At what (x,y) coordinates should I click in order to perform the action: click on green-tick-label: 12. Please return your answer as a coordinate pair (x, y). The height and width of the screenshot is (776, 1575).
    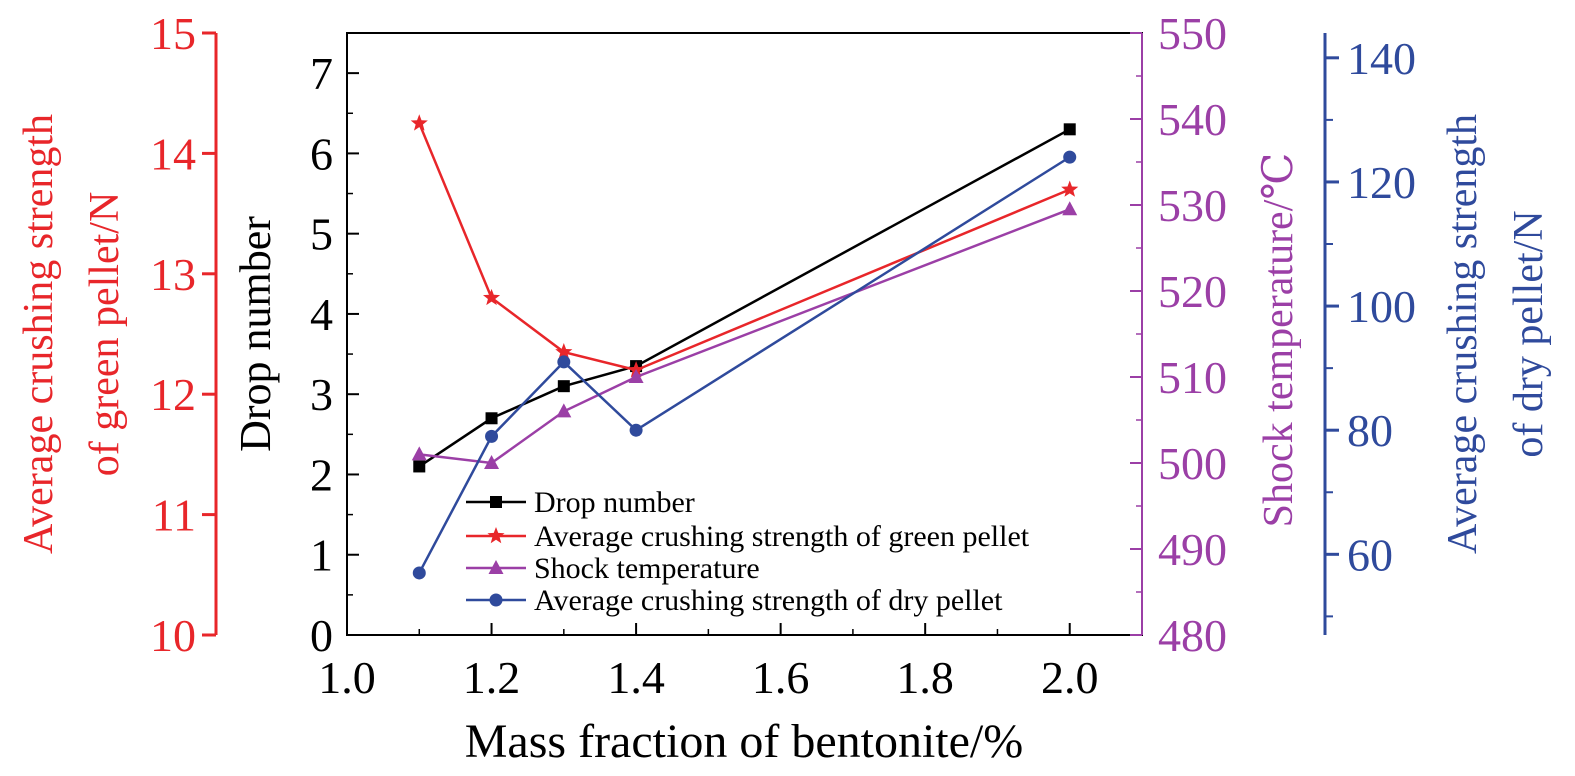
    Looking at the image, I should click on (173, 394).